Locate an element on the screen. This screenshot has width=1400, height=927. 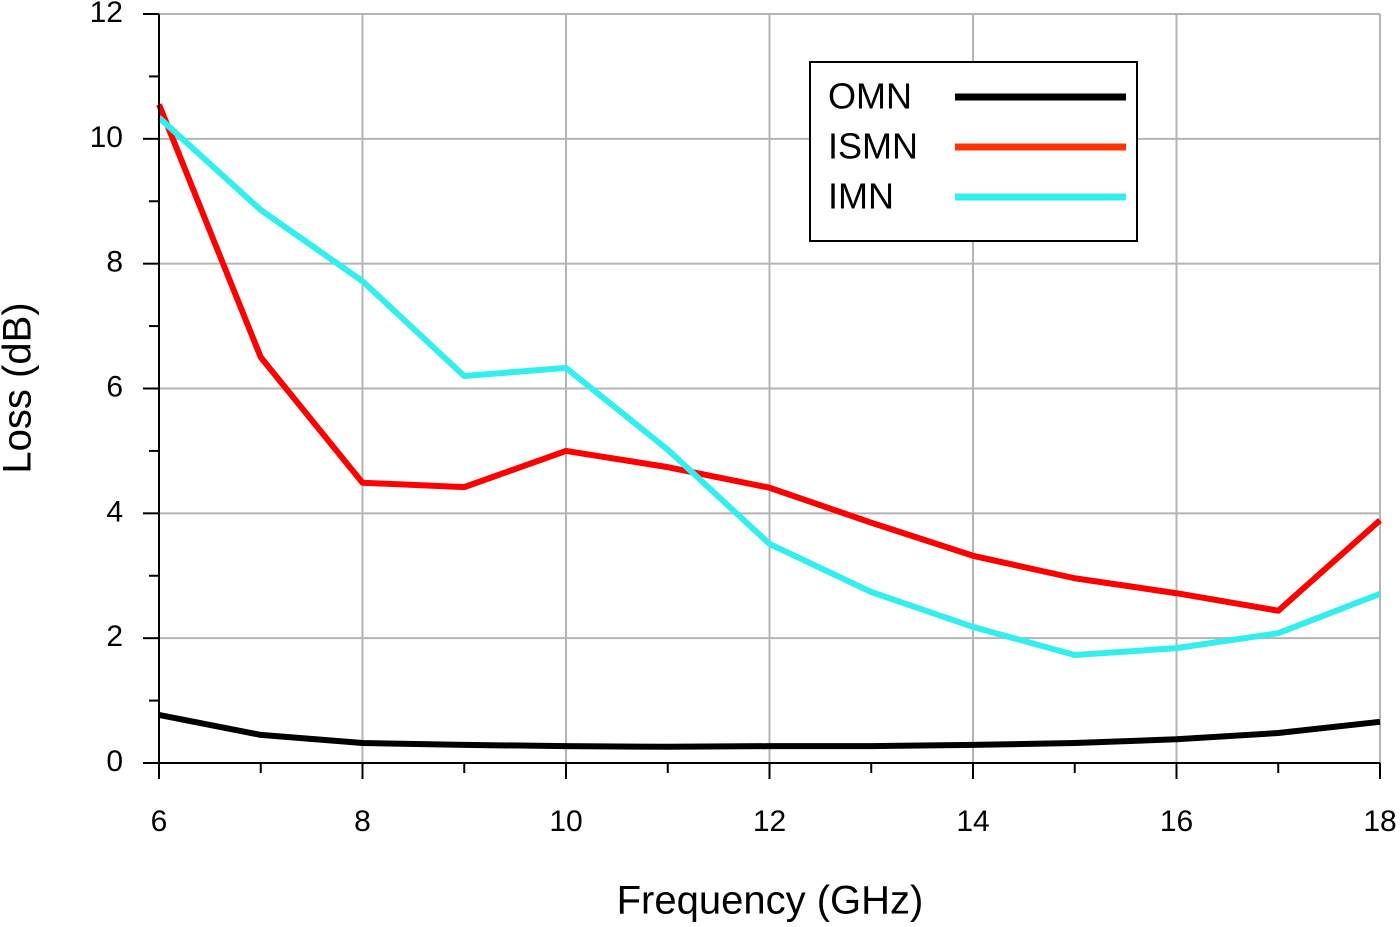
x-tick-label: 6 is located at coordinates (159, 821).